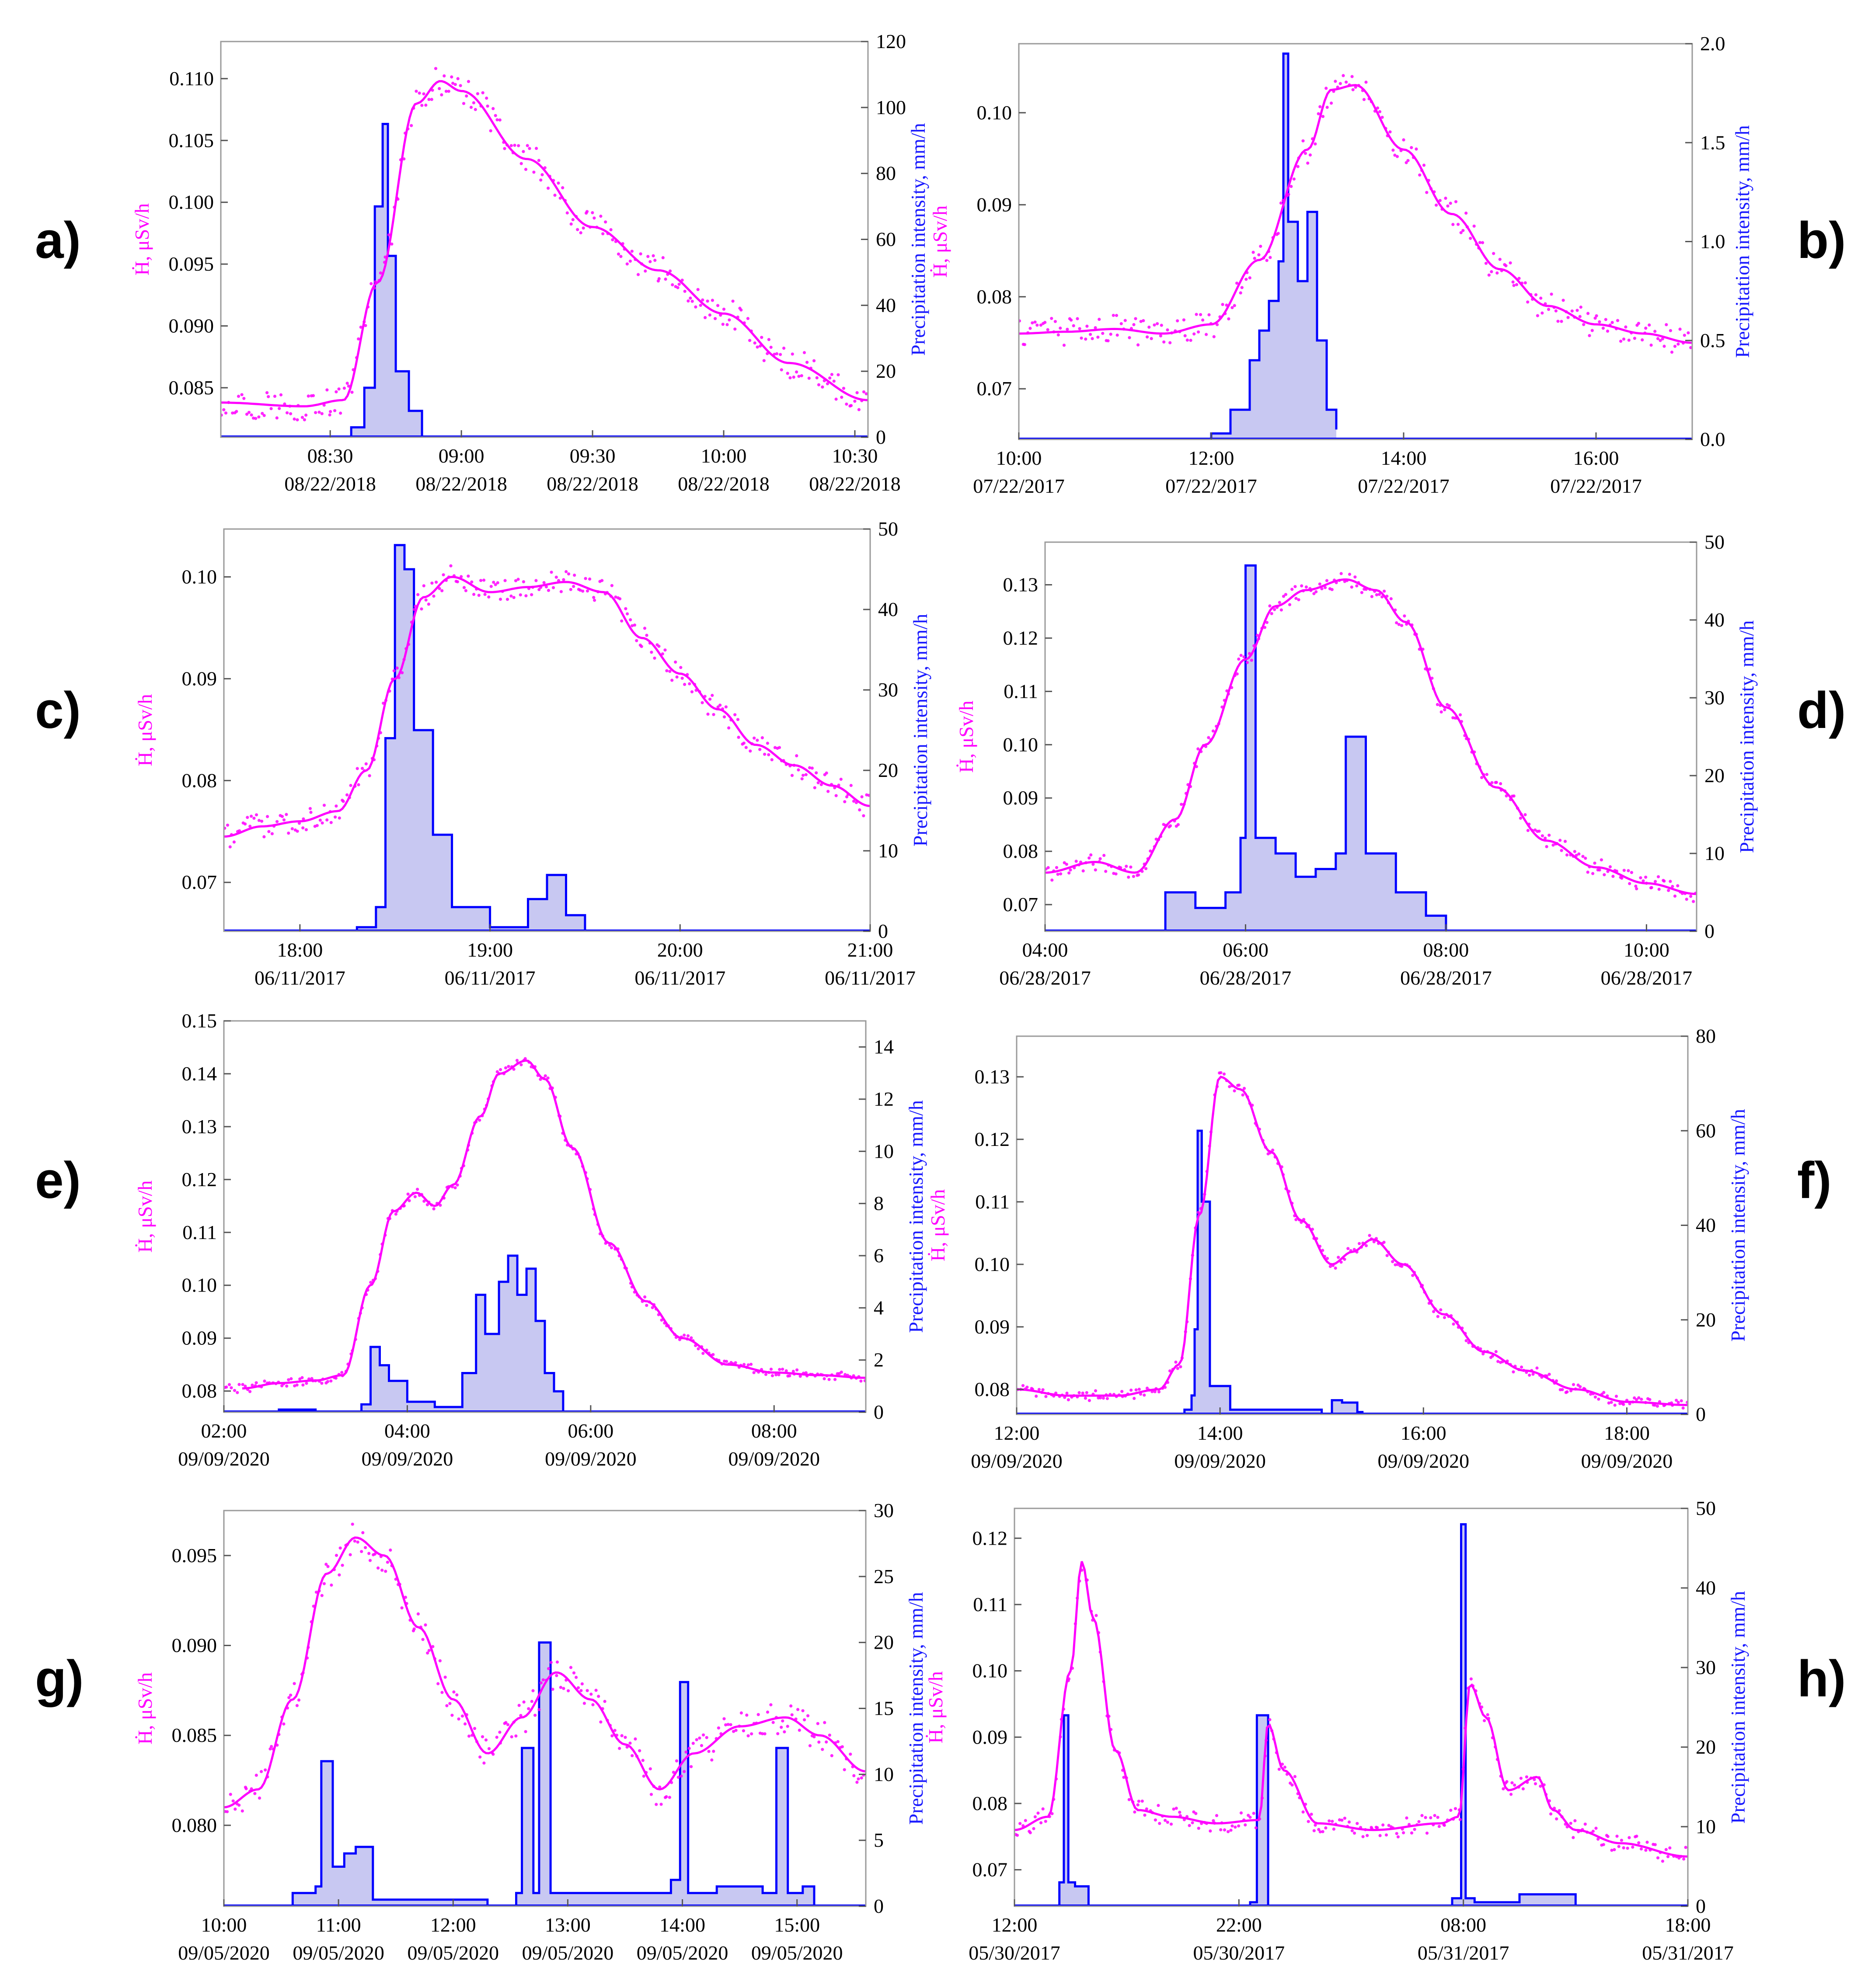 The image size is (1875, 1988). What do you see at coordinates (994, 204) in the screenshot?
I see `y-left-tick-label: 0.09` at bounding box center [994, 204].